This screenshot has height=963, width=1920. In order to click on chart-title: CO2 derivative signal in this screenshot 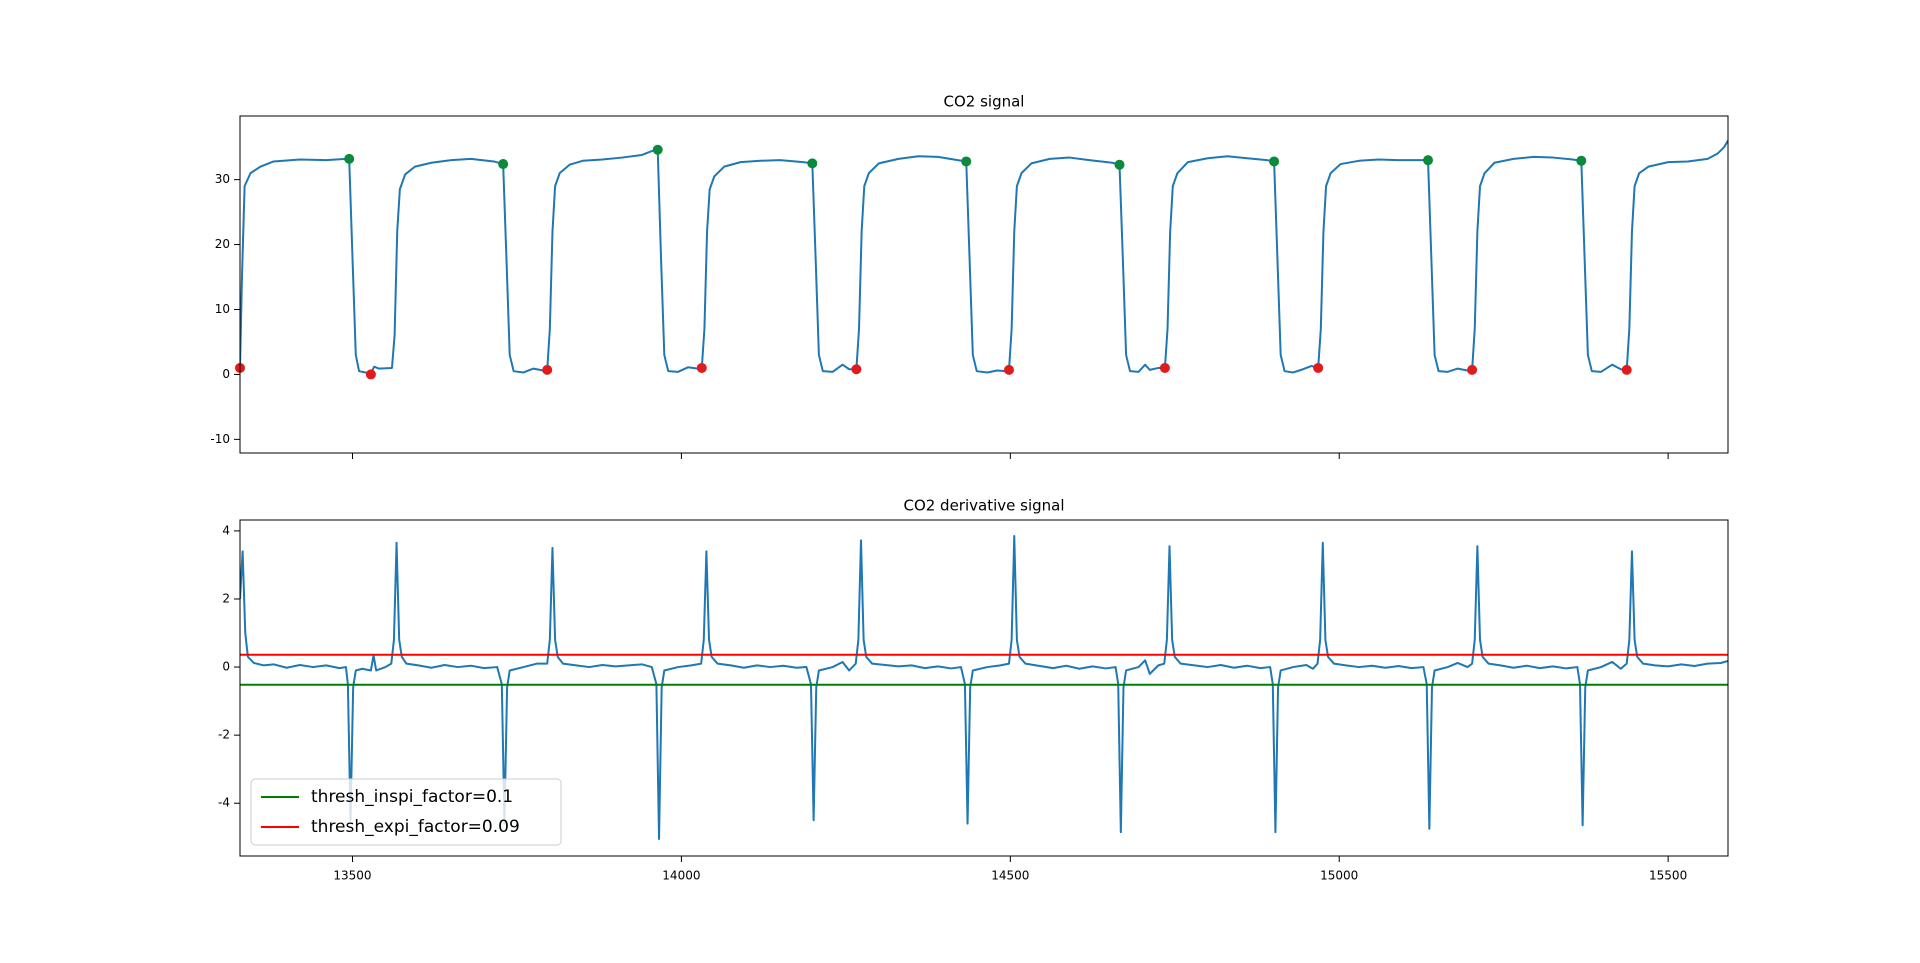, I will do `click(983, 506)`.